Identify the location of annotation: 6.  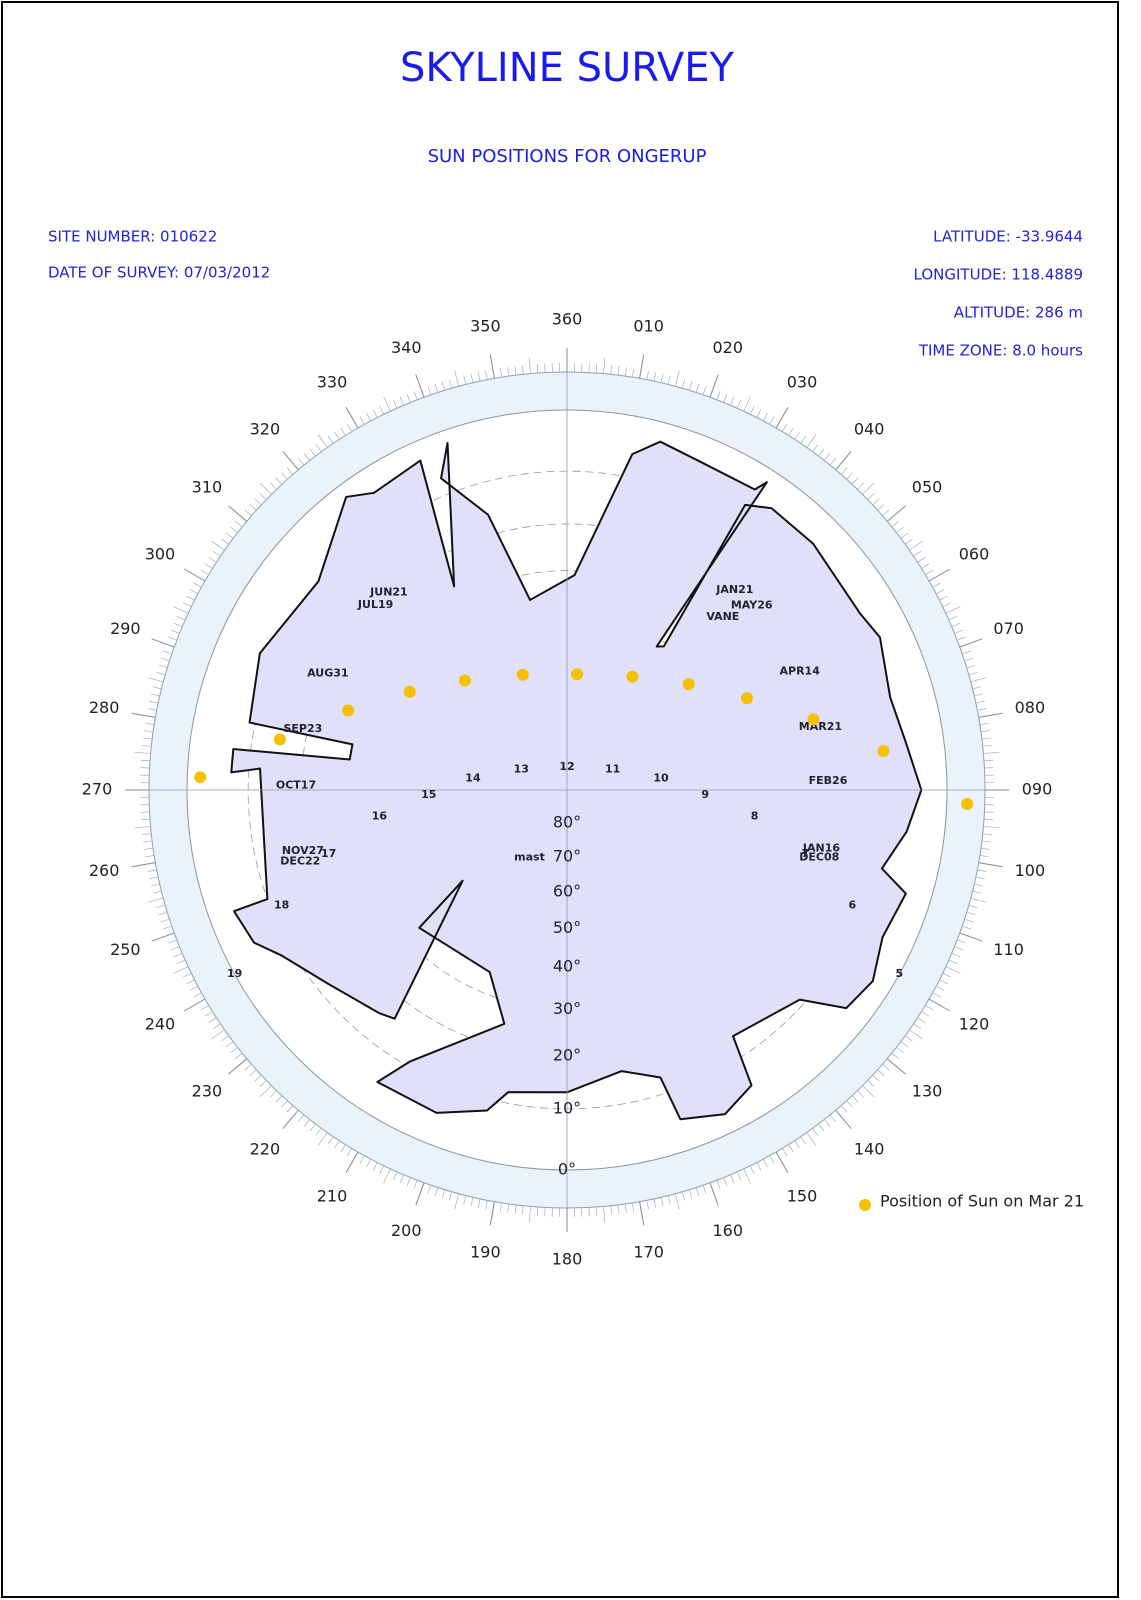
(852, 904).